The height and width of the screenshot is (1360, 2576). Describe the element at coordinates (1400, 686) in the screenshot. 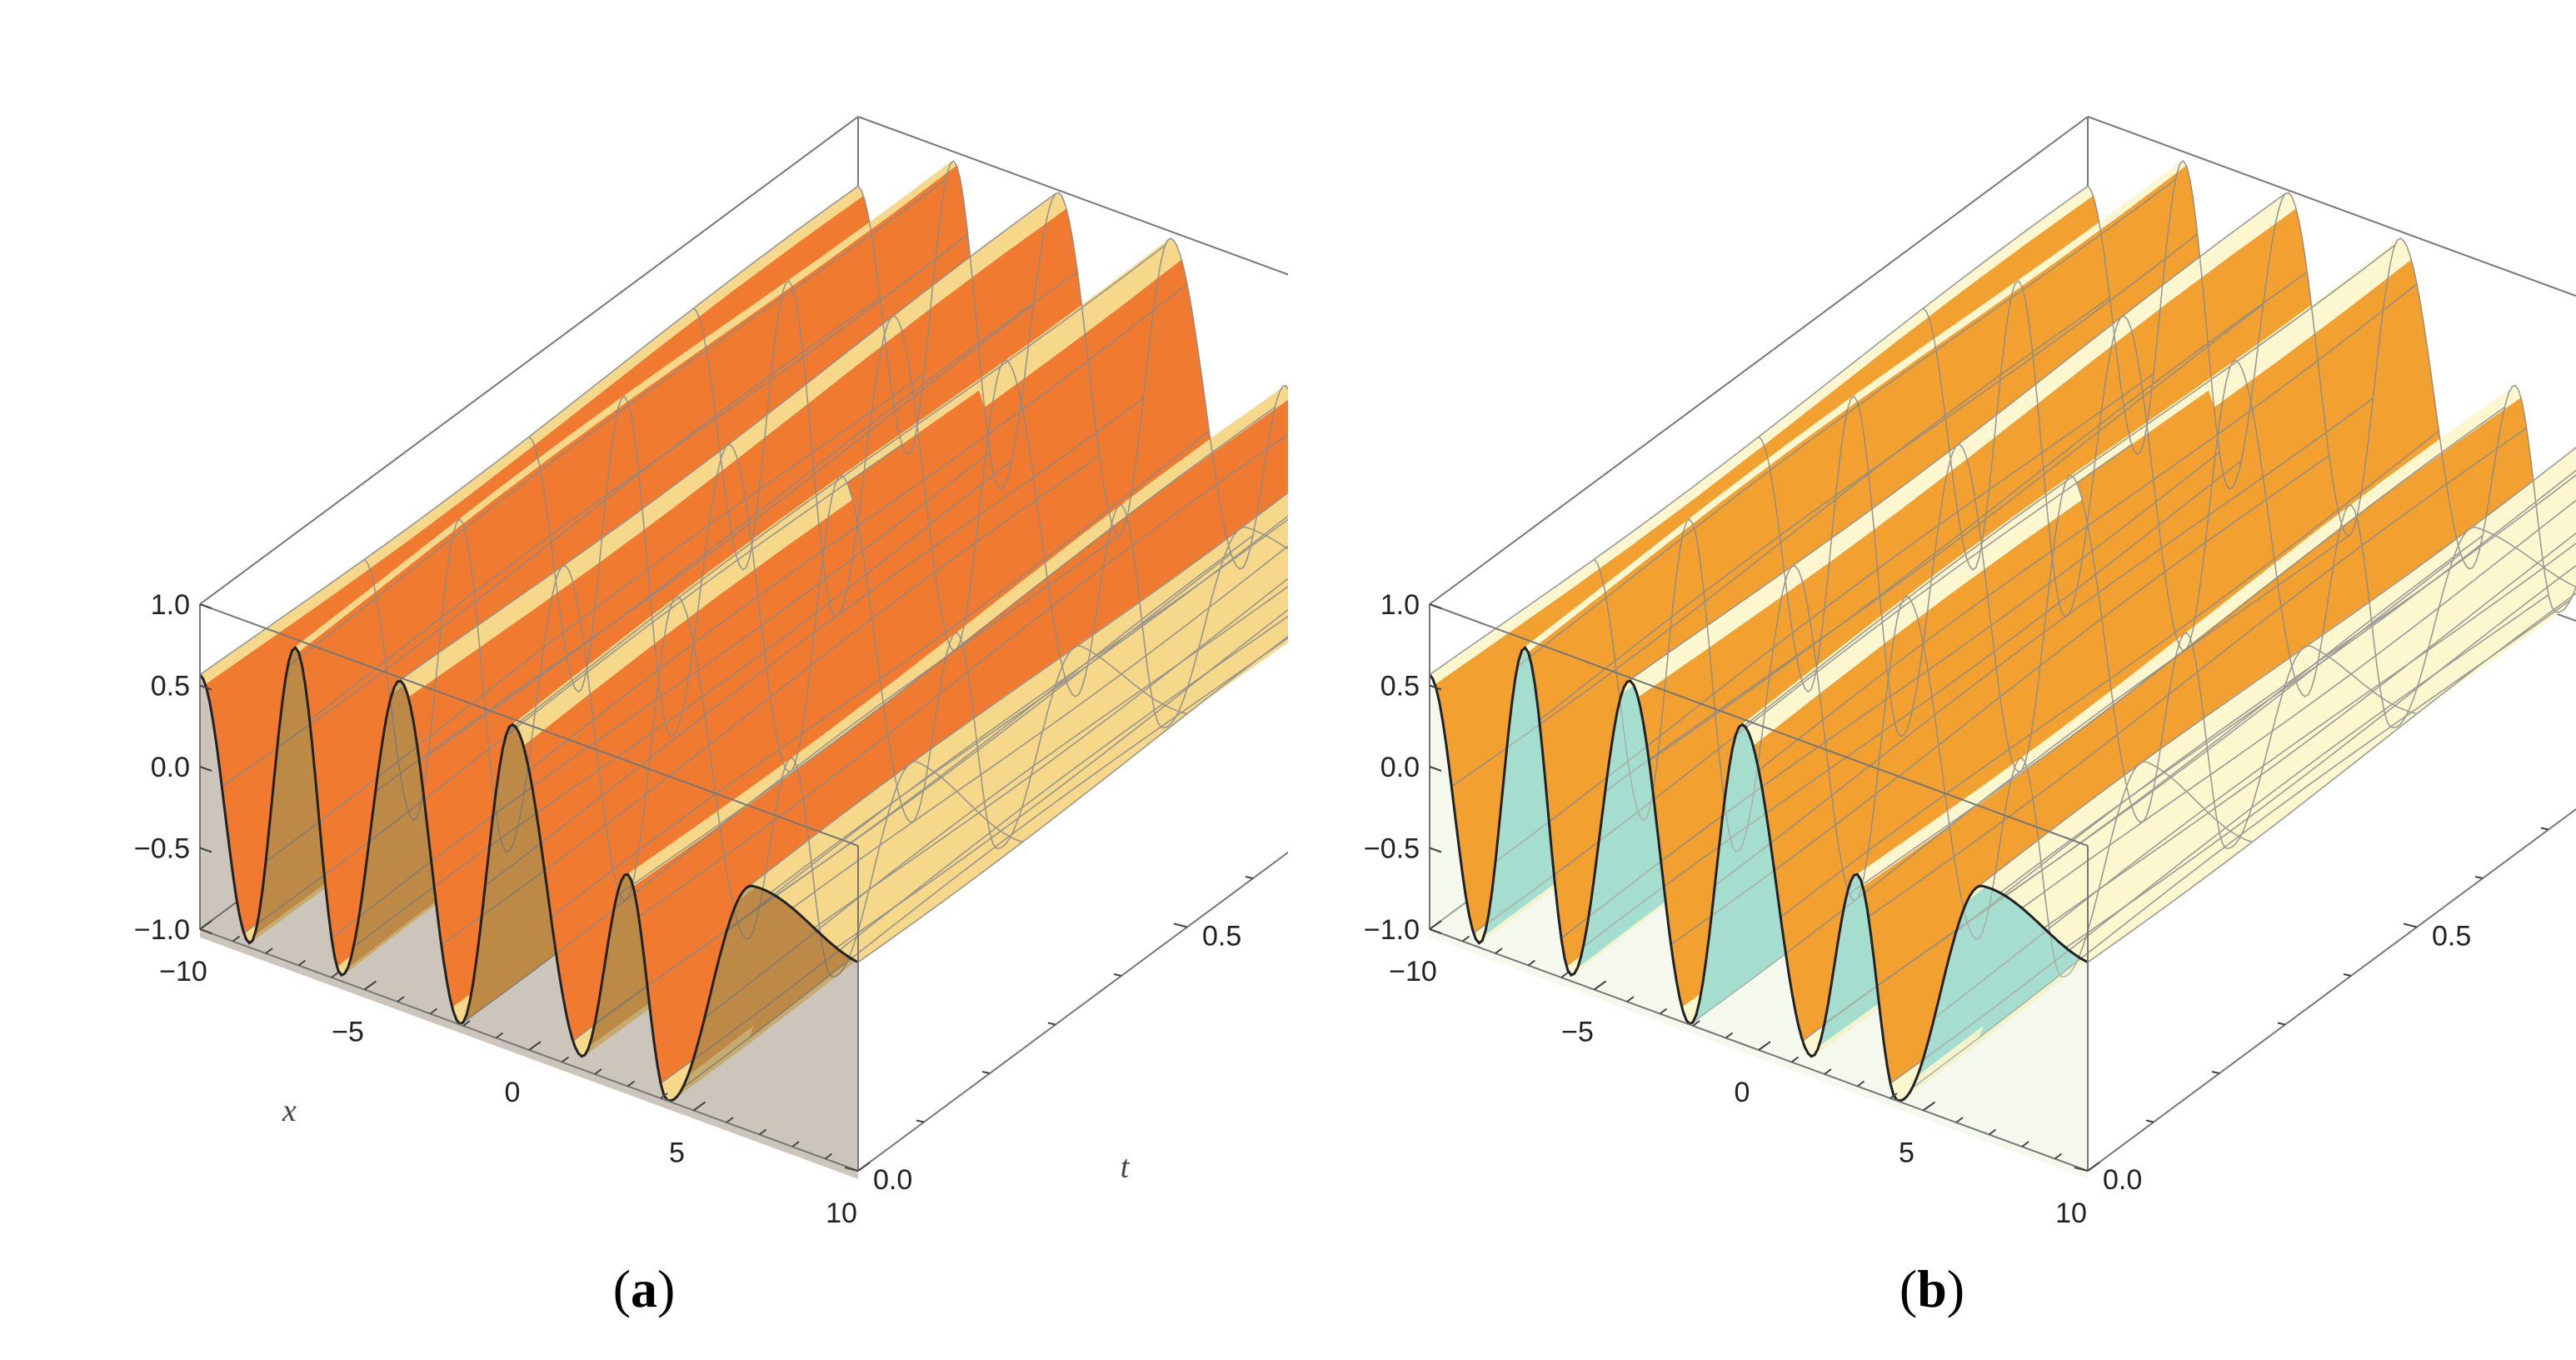

I see `z-tick-label: 0.5` at that location.